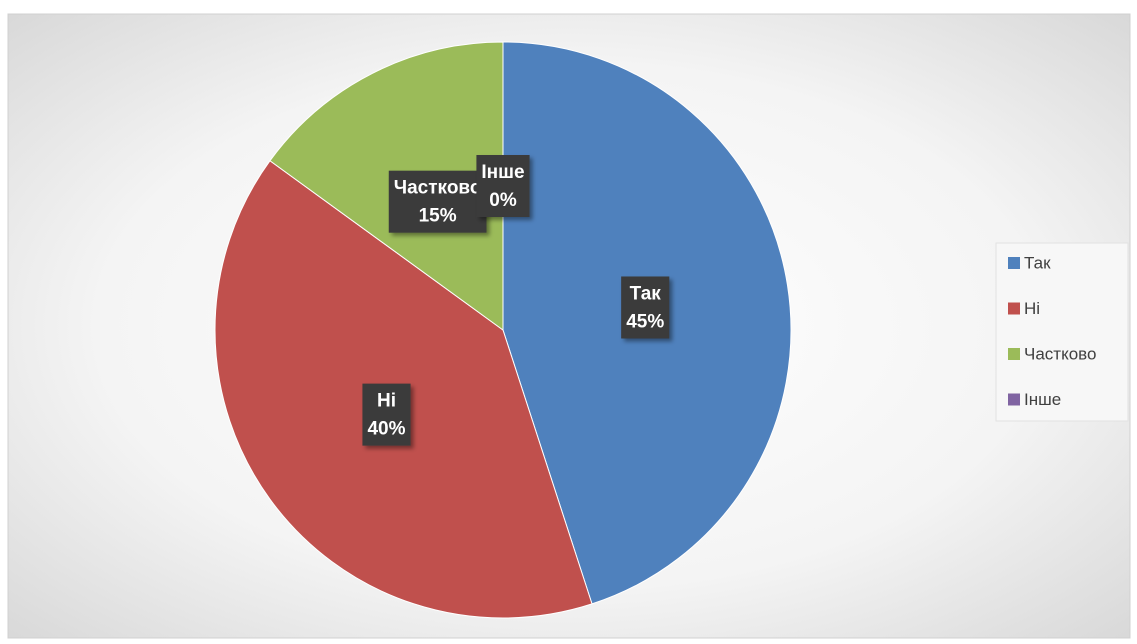  I want to click on legend-label: Частково, so click(1060, 353).